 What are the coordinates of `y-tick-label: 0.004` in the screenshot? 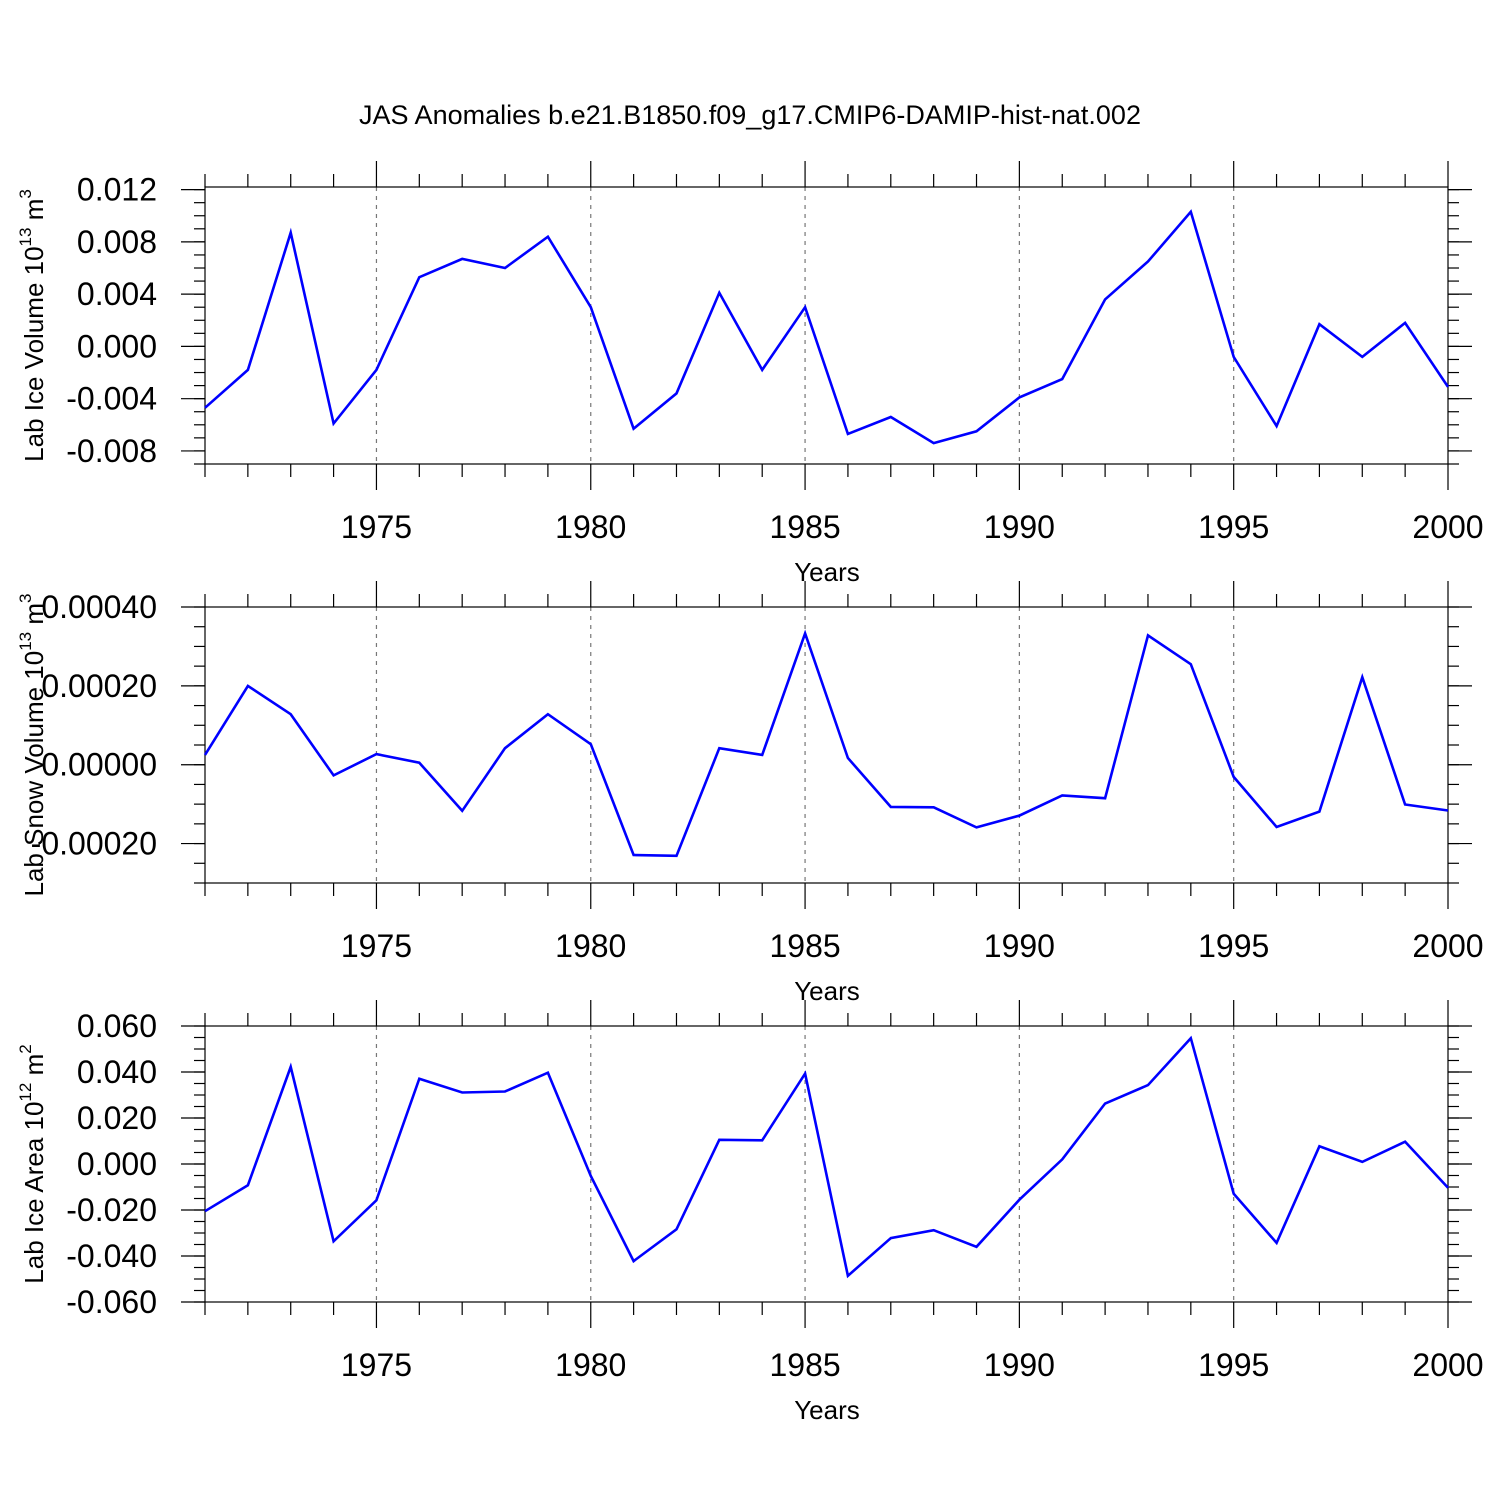 It's located at (117, 294).